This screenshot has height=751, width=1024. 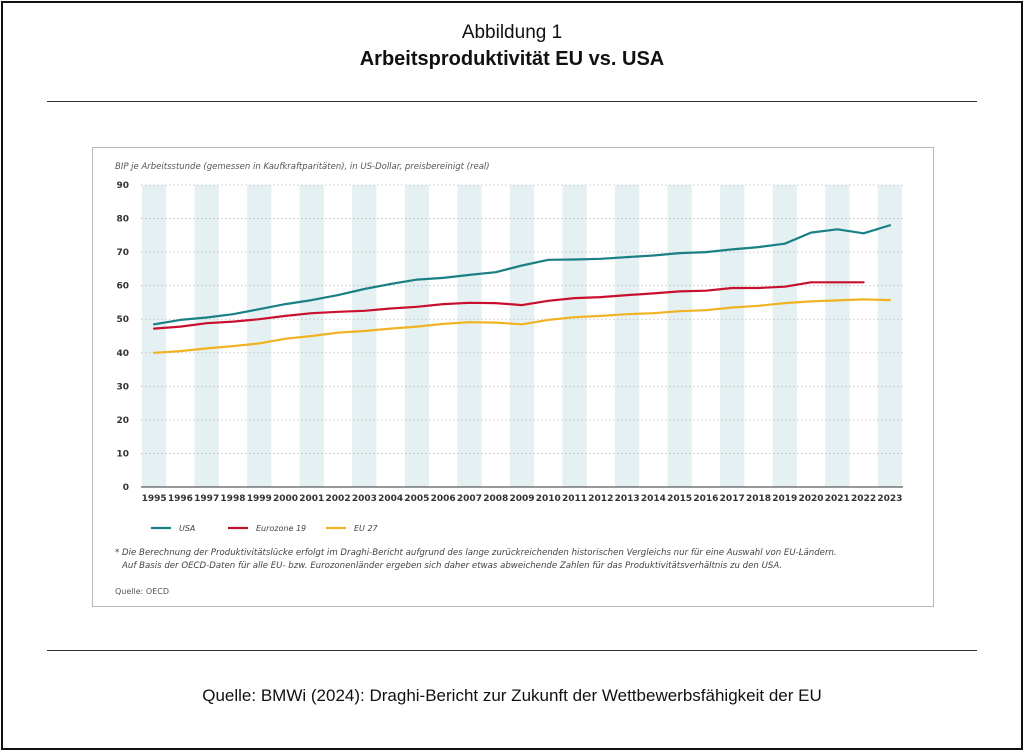 What do you see at coordinates (338, 332) in the screenshot?
I see `data-point-eu-27-2002` at bounding box center [338, 332].